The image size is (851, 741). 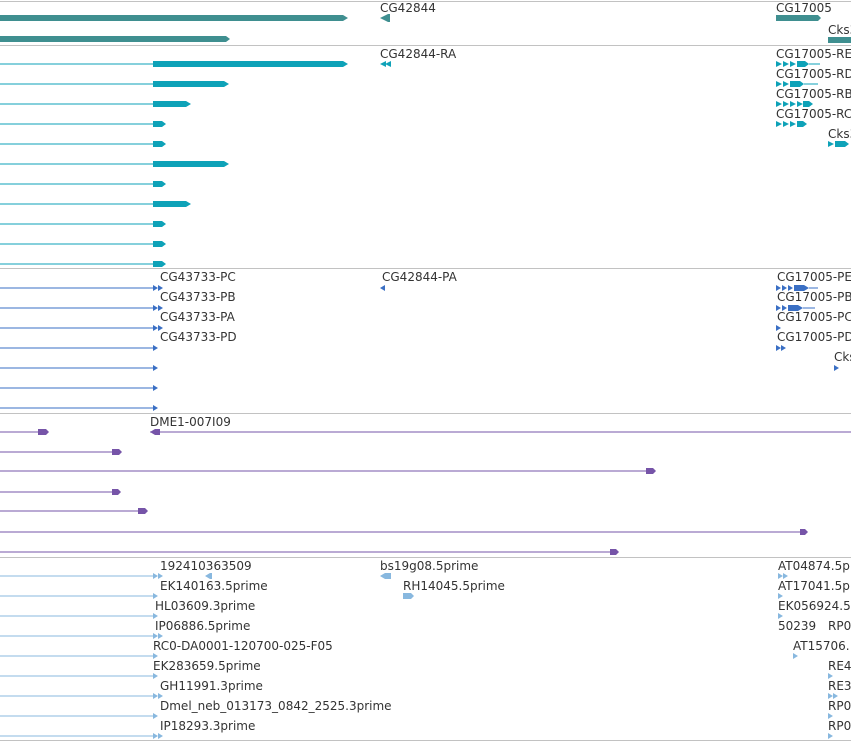 I want to click on protein-label: CG43733-PC, so click(x=198, y=277).